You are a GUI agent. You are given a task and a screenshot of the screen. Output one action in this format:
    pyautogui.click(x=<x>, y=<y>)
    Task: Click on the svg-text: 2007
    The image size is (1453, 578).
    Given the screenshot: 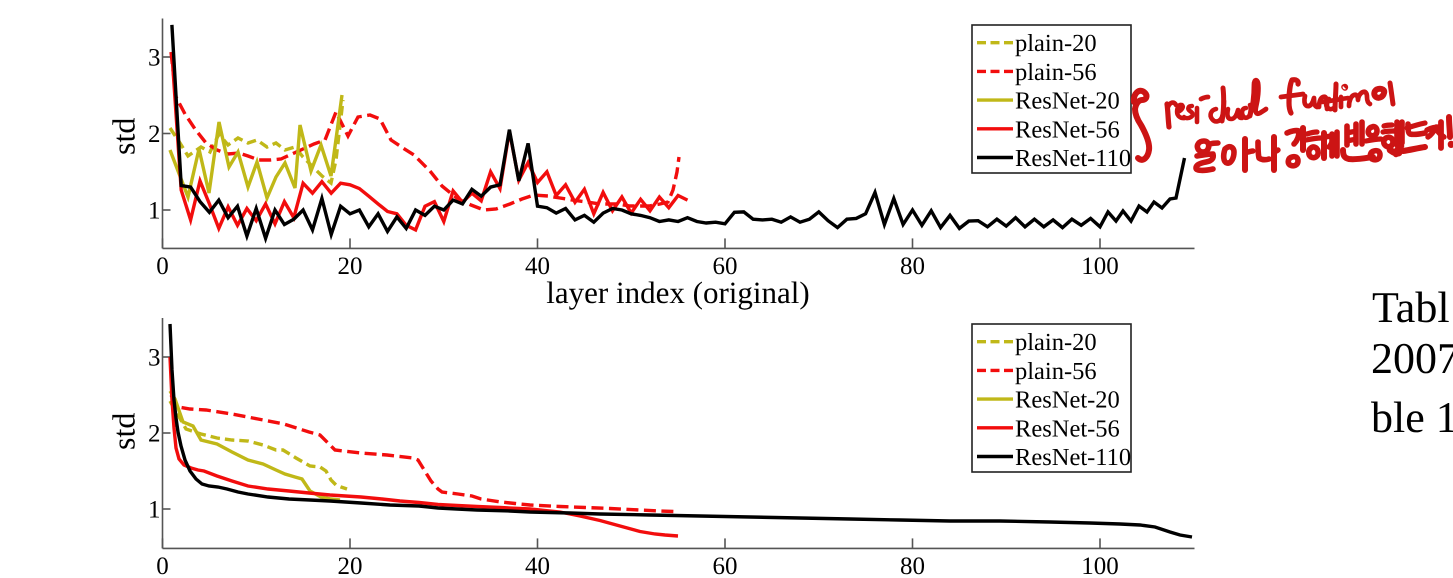 What is the action you would take?
    pyautogui.click(x=1412, y=358)
    